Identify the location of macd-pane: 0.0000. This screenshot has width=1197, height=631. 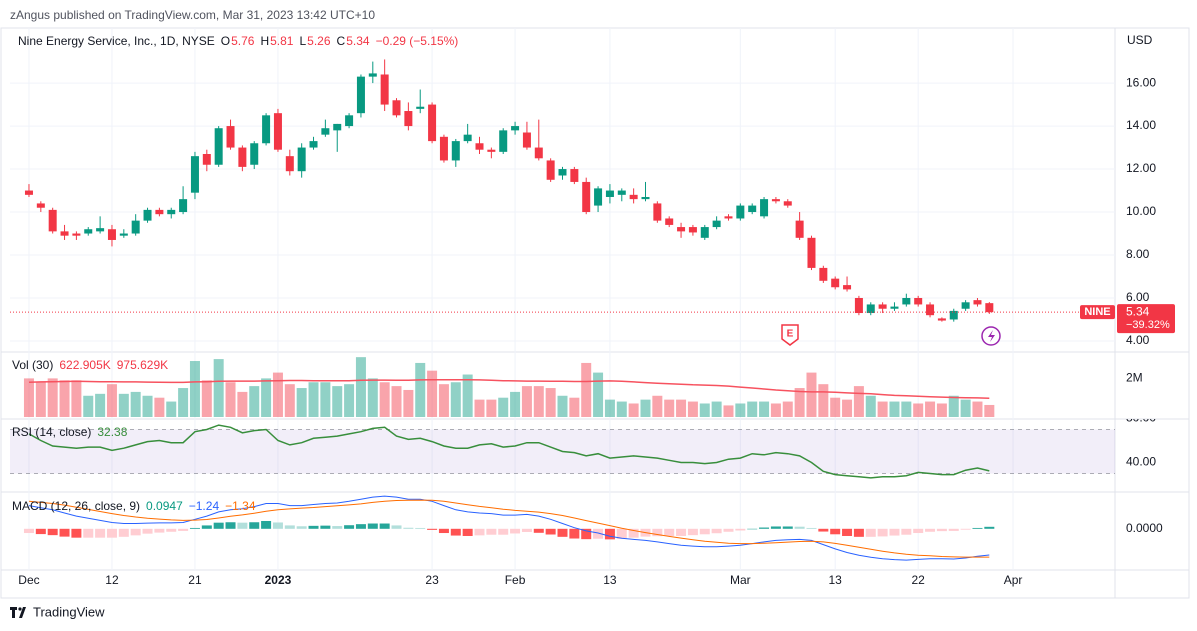
(593, 528).